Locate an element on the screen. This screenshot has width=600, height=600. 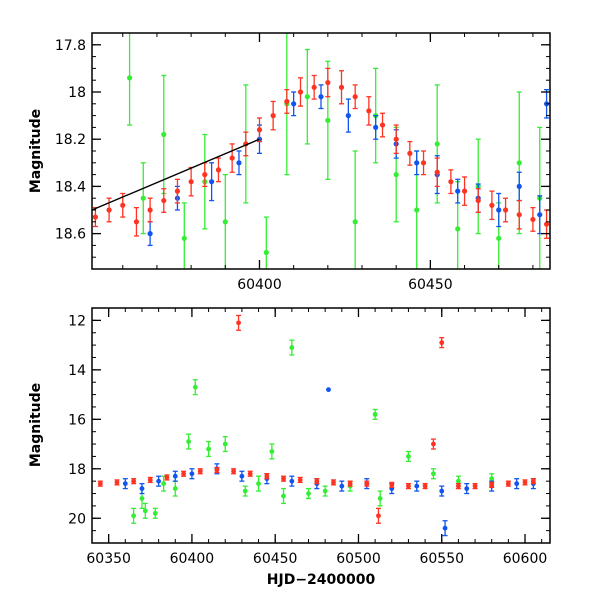
top-ylabel: Magnitude is located at coordinates (36, 151).